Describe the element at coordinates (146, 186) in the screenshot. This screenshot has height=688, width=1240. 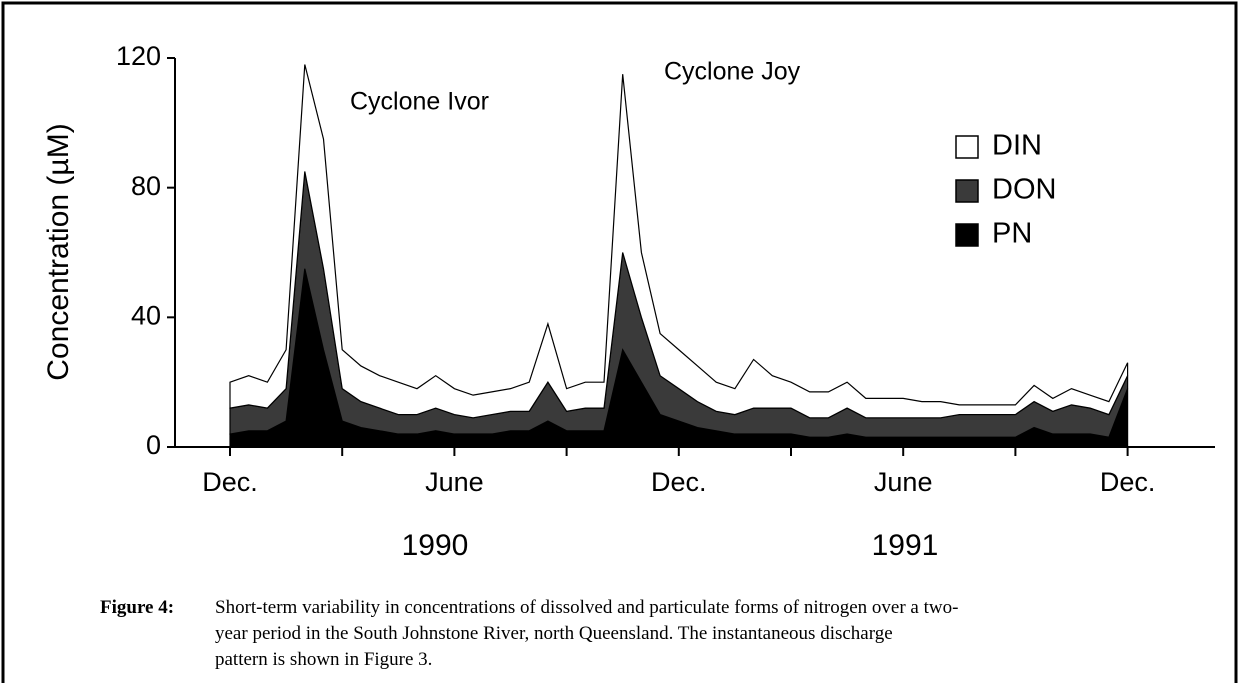
I see `y-tick-label: 80` at that location.